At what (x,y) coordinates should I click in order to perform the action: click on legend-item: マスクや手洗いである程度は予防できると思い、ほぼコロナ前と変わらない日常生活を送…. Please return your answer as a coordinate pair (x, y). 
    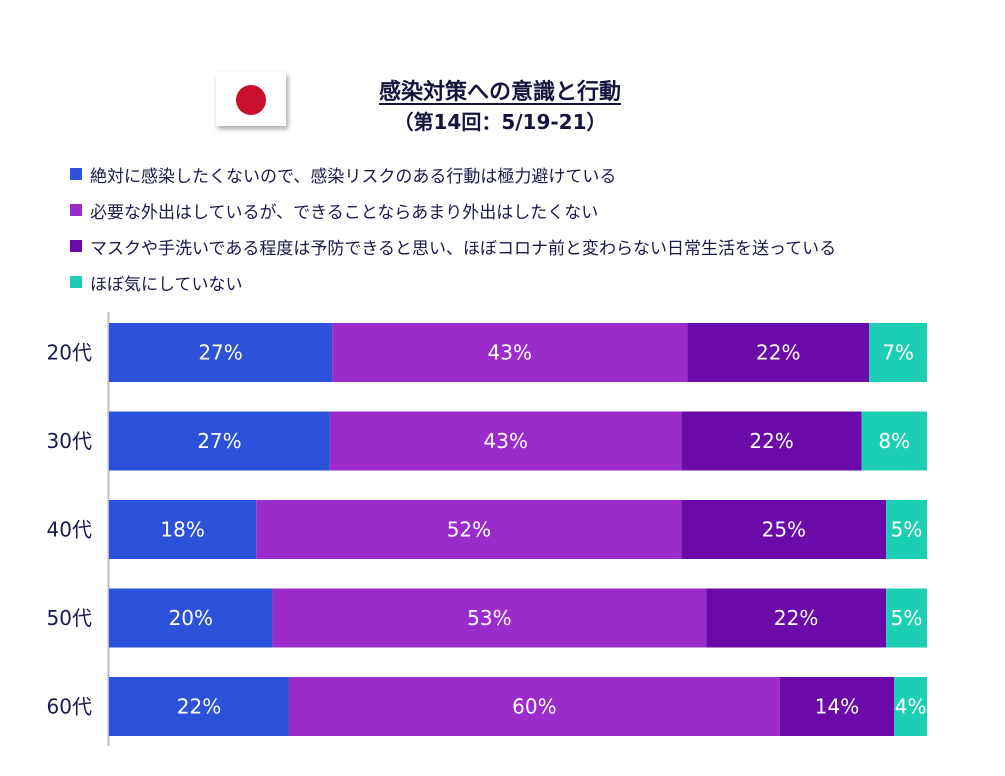
    Looking at the image, I should click on (453, 246).